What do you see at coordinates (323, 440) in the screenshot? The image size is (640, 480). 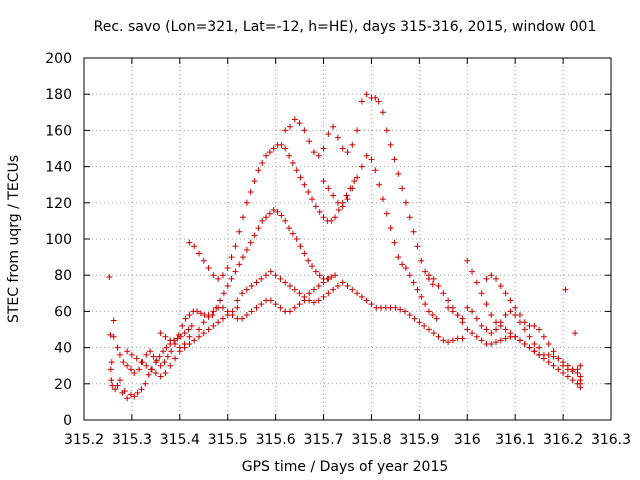 I see `x-tick-label: 315.7` at bounding box center [323, 440].